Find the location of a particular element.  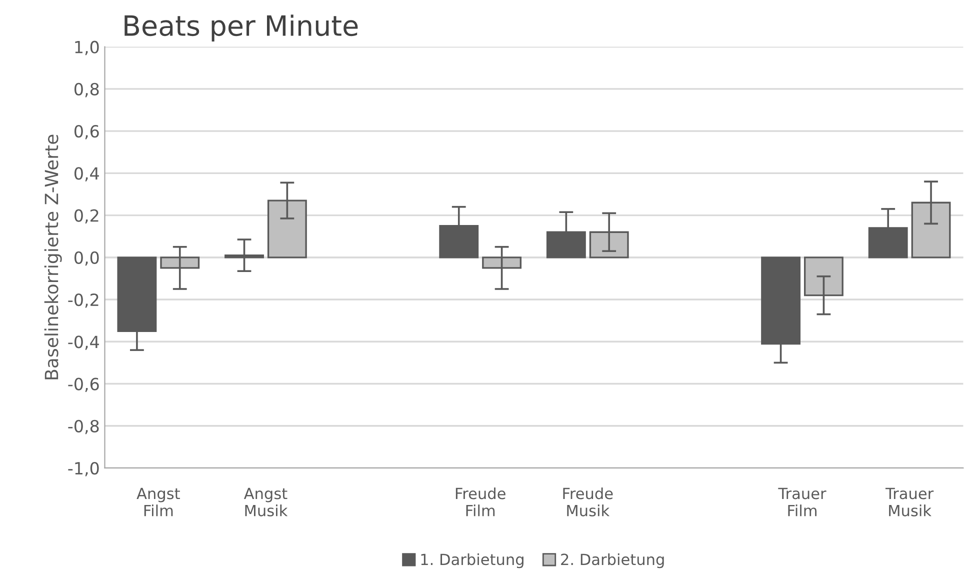

y-tick-label: 0,4 is located at coordinates (86, 174).